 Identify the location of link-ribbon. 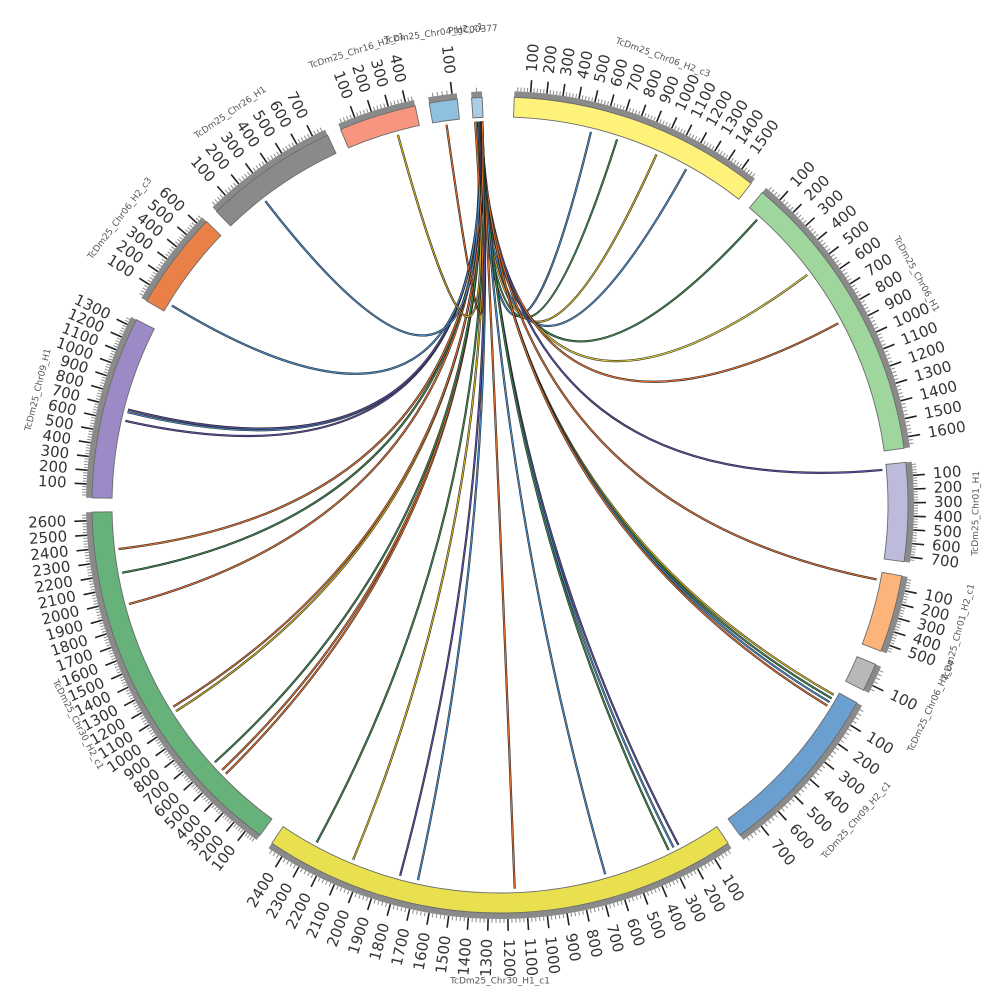
(575, 486).